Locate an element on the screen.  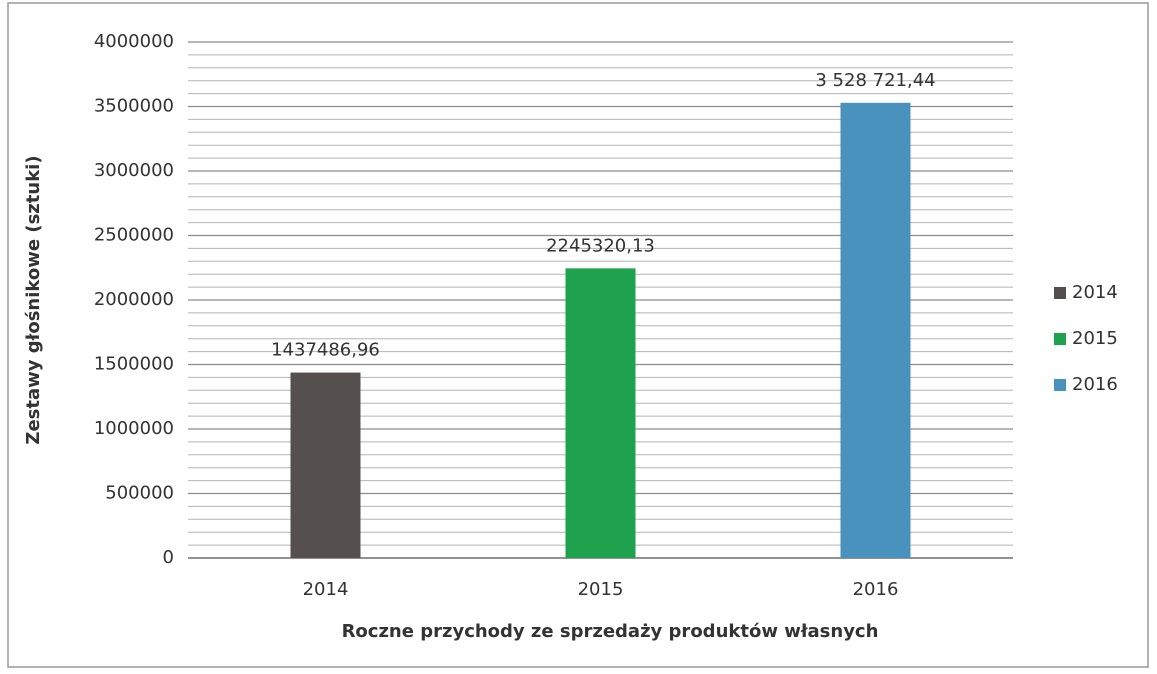
y-tick-label: 2500000 is located at coordinates (134, 235).